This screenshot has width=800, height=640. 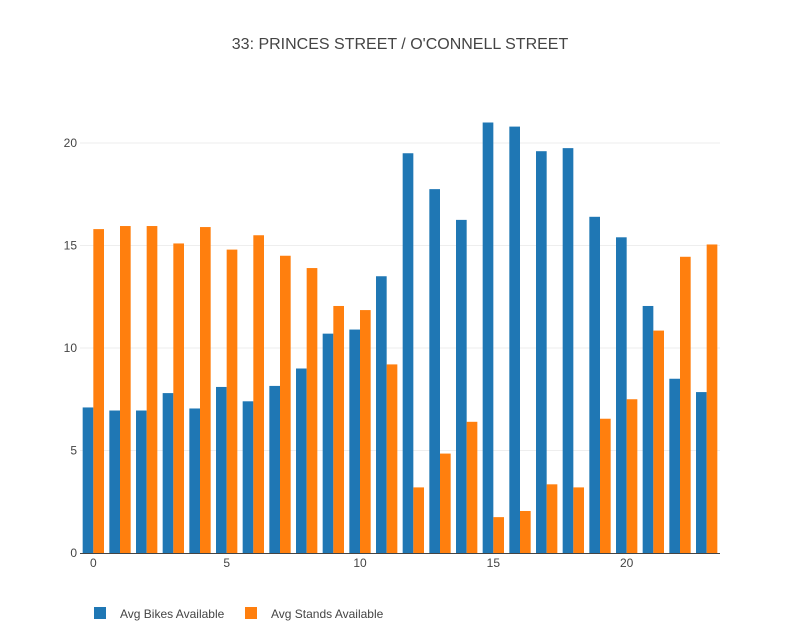 I want to click on y-tick-label: 5, so click(x=73, y=451).